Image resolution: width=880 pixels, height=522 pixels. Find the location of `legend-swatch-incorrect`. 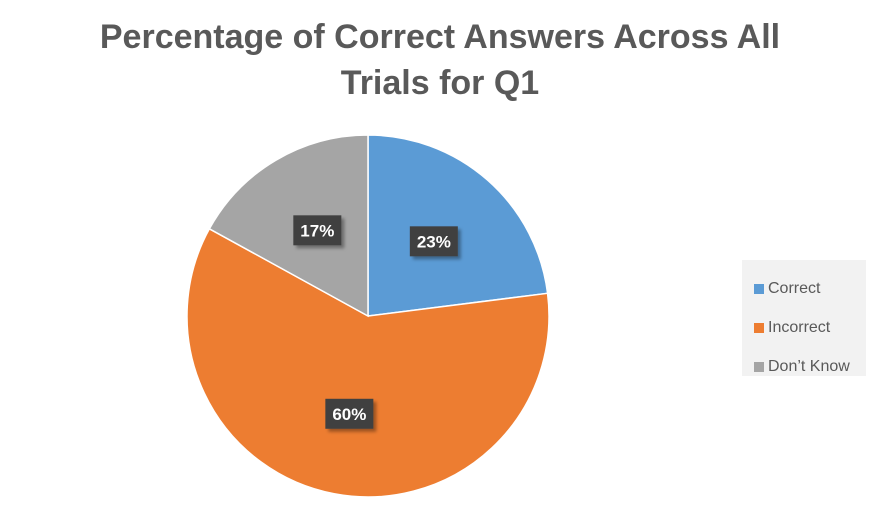

legend-swatch-incorrect is located at coordinates (759, 327).